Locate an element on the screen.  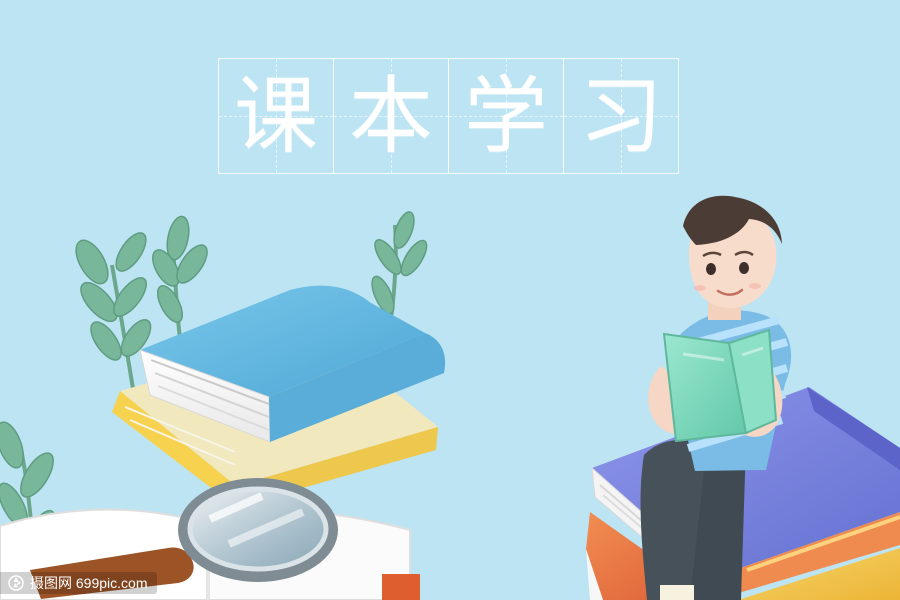
title-char-1: 课 is located at coordinates (275, 116).